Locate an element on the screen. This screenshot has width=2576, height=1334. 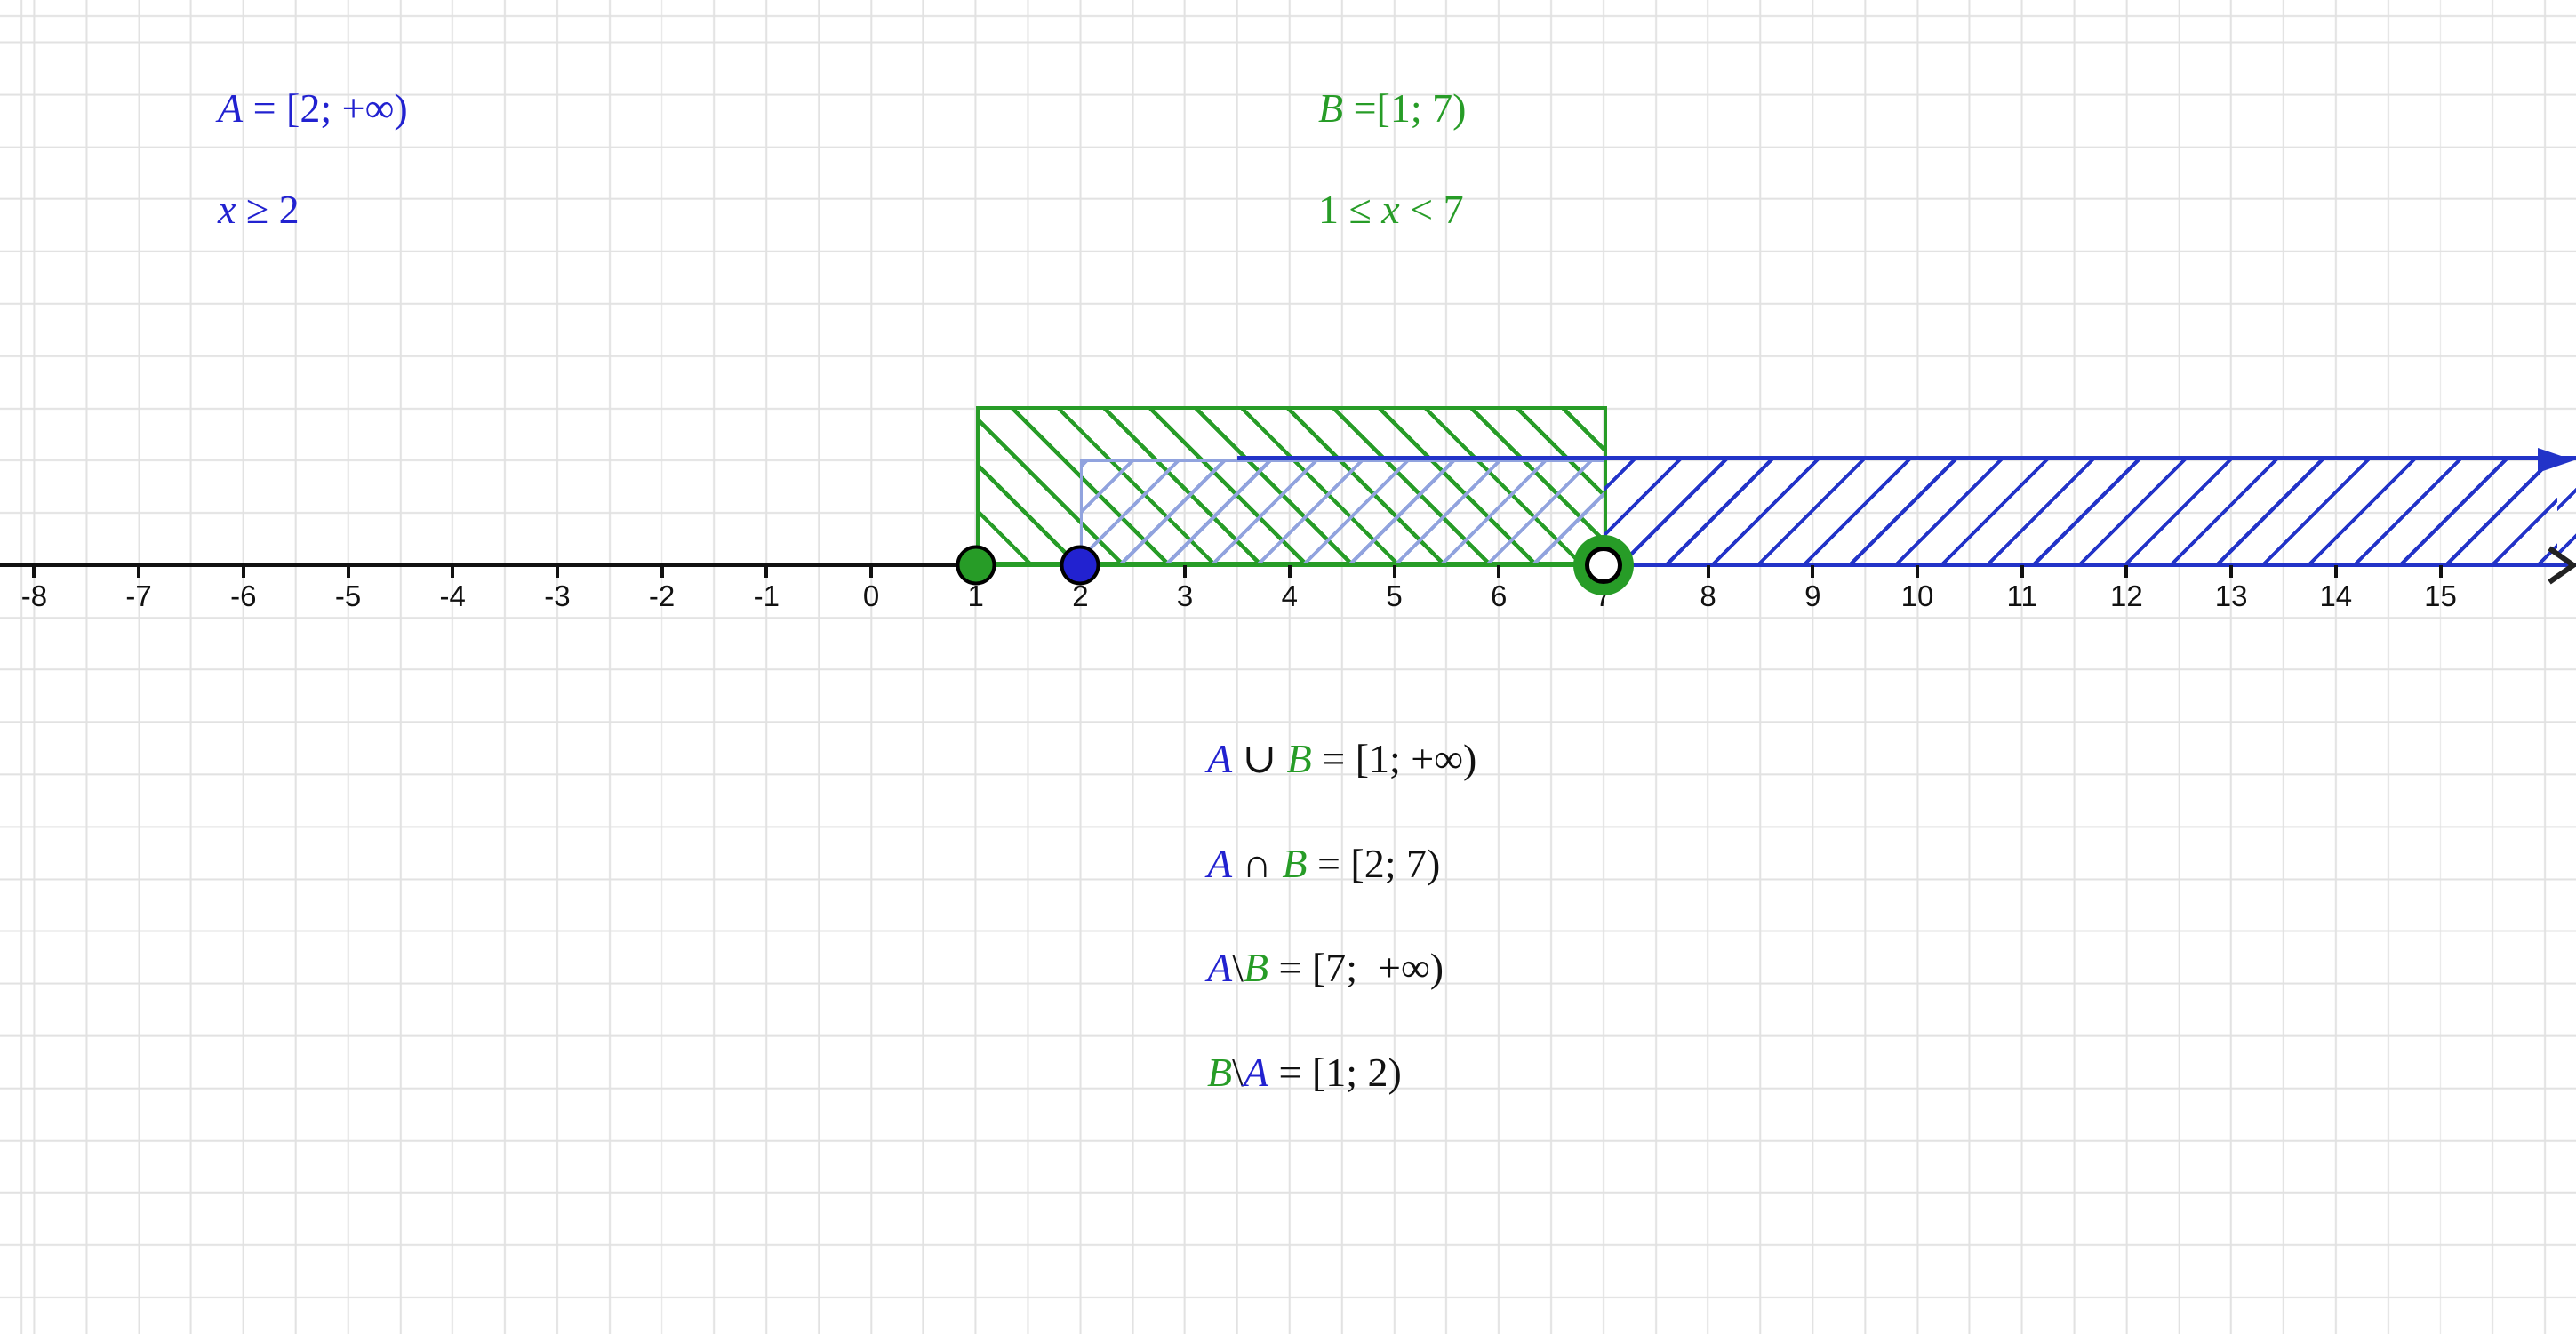
axis-blue-segment is located at coordinates (2090, 565).